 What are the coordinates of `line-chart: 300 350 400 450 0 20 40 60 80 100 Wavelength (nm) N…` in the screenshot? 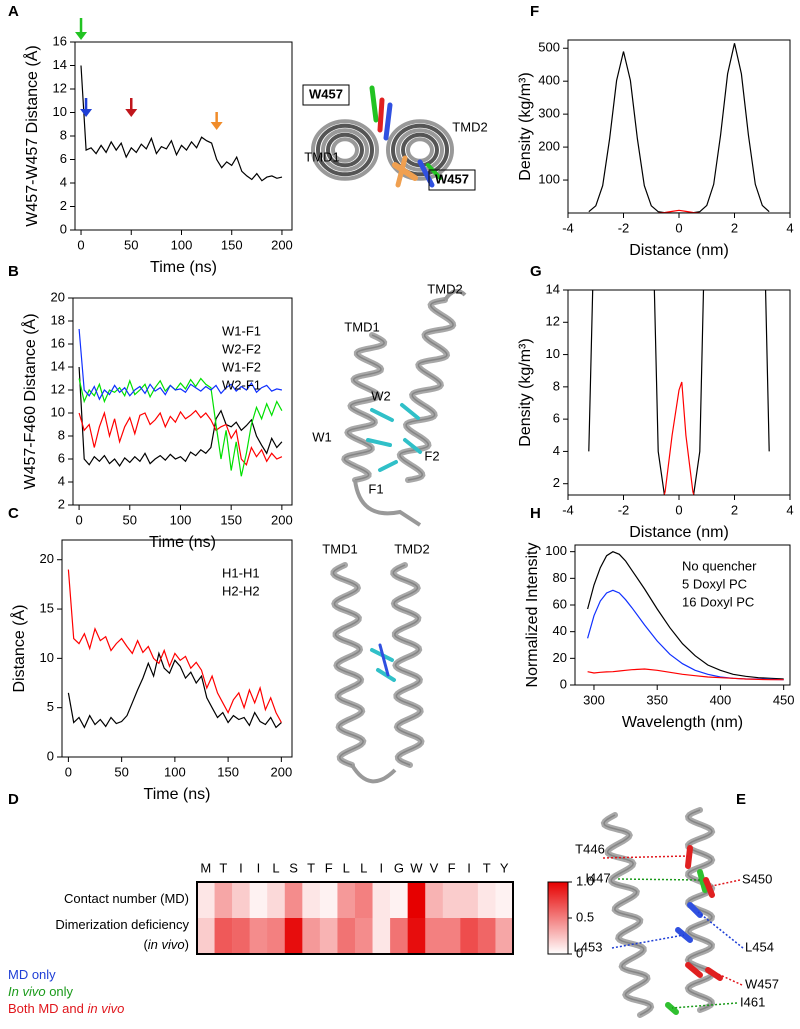 It's located at (659, 637).